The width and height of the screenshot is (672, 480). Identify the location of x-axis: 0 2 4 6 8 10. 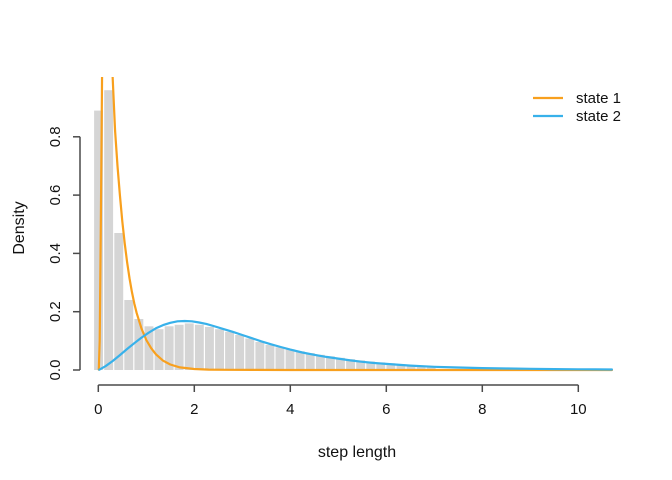
(340, 401).